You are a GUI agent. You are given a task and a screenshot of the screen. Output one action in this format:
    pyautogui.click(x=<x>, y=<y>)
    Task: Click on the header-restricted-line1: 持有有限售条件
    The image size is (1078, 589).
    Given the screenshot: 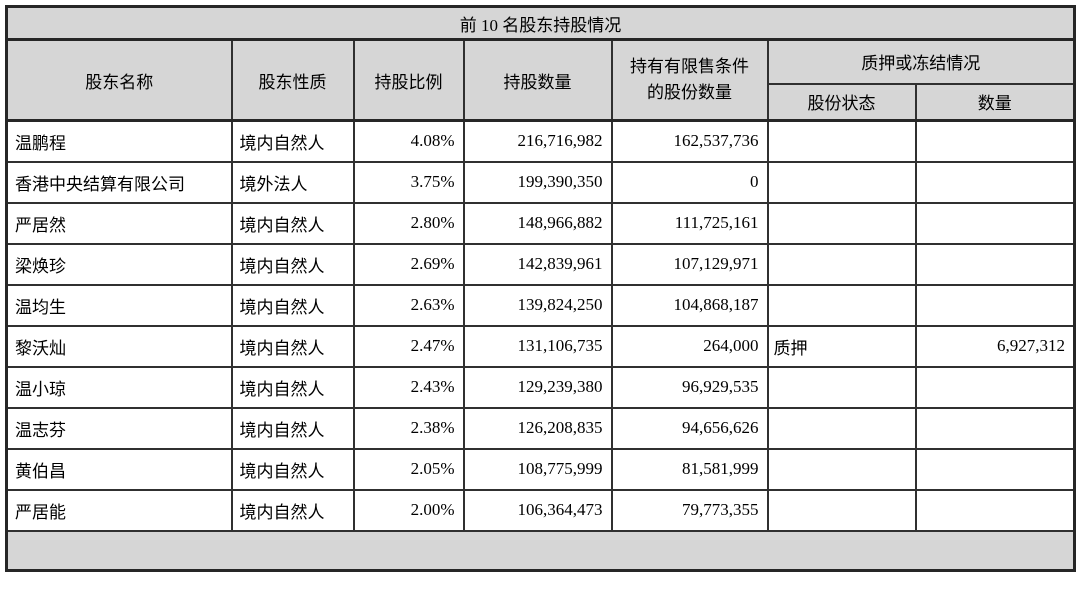 What is the action you would take?
    pyautogui.click(x=689, y=66)
    